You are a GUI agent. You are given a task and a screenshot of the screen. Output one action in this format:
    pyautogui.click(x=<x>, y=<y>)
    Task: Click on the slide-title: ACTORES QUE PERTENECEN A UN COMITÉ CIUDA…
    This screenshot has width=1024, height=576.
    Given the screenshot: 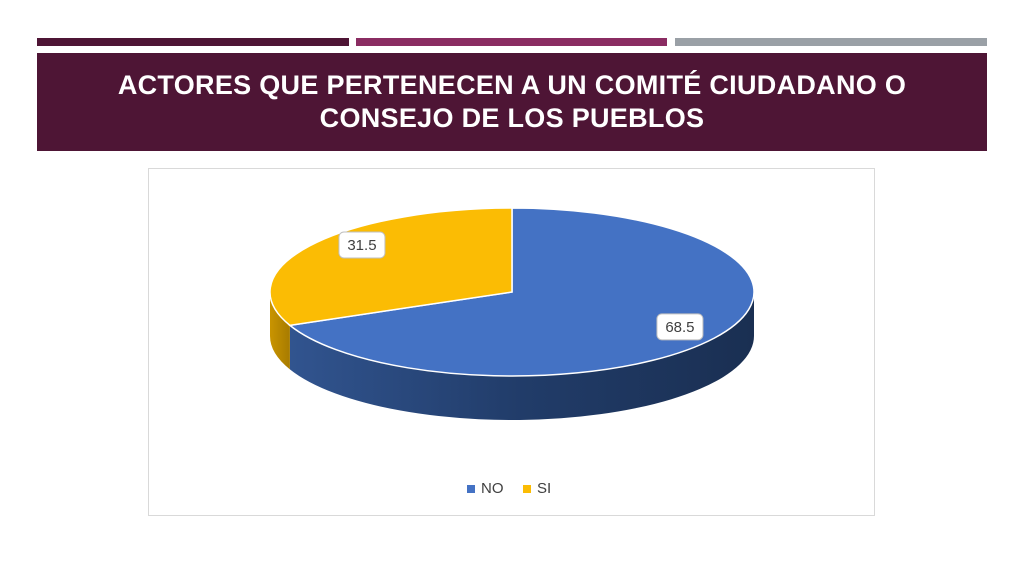 What is the action you would take?
    pyautogui.click(x=512, y=101)
    